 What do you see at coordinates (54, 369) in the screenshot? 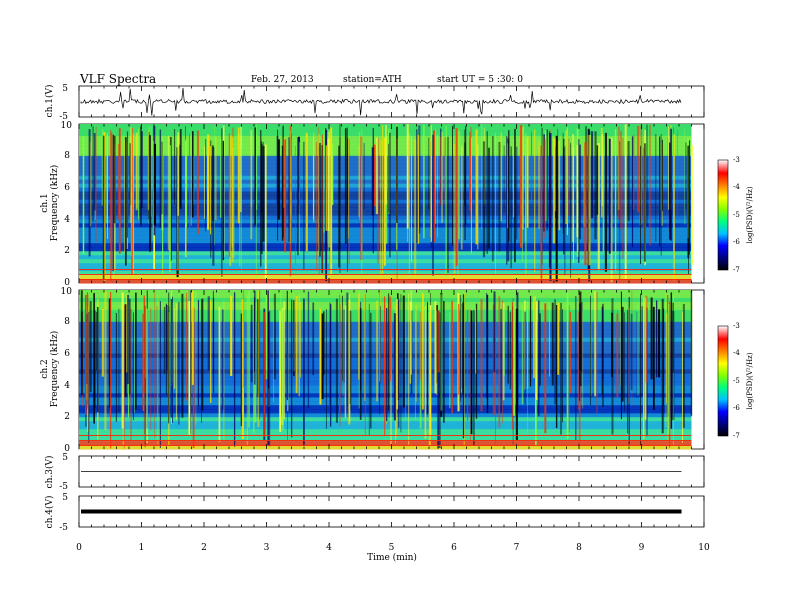
I see `spec2-ylabel: Frequency (kHz)` at bounding box center [54, 369].